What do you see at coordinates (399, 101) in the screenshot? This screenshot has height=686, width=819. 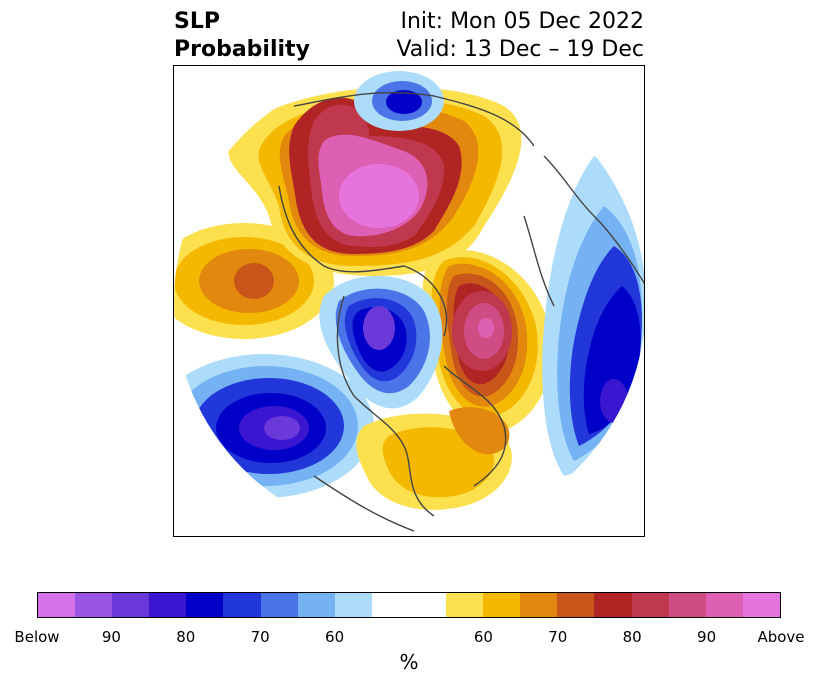 I see `region-laptev-sea-below` at bounding box center [399, 101].